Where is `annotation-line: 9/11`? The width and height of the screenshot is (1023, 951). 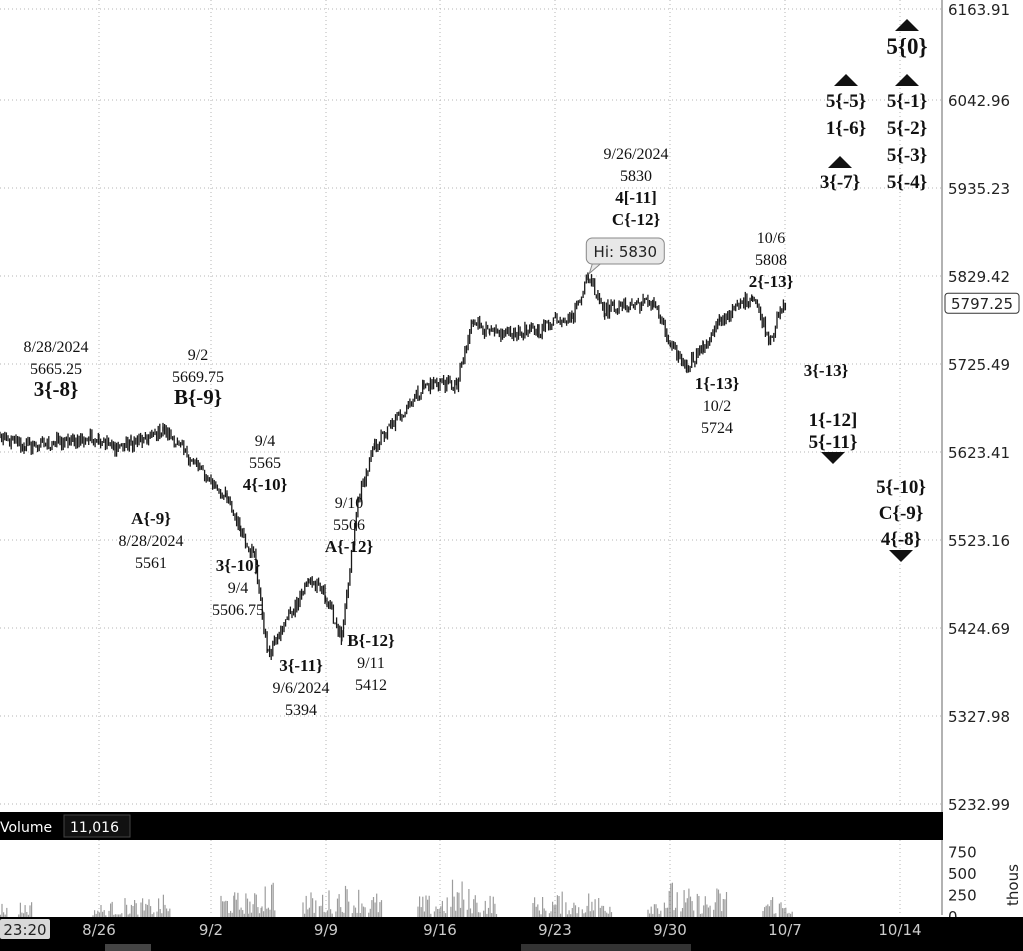
annotation-line: 9/11 is located at coordinates (371, 663).